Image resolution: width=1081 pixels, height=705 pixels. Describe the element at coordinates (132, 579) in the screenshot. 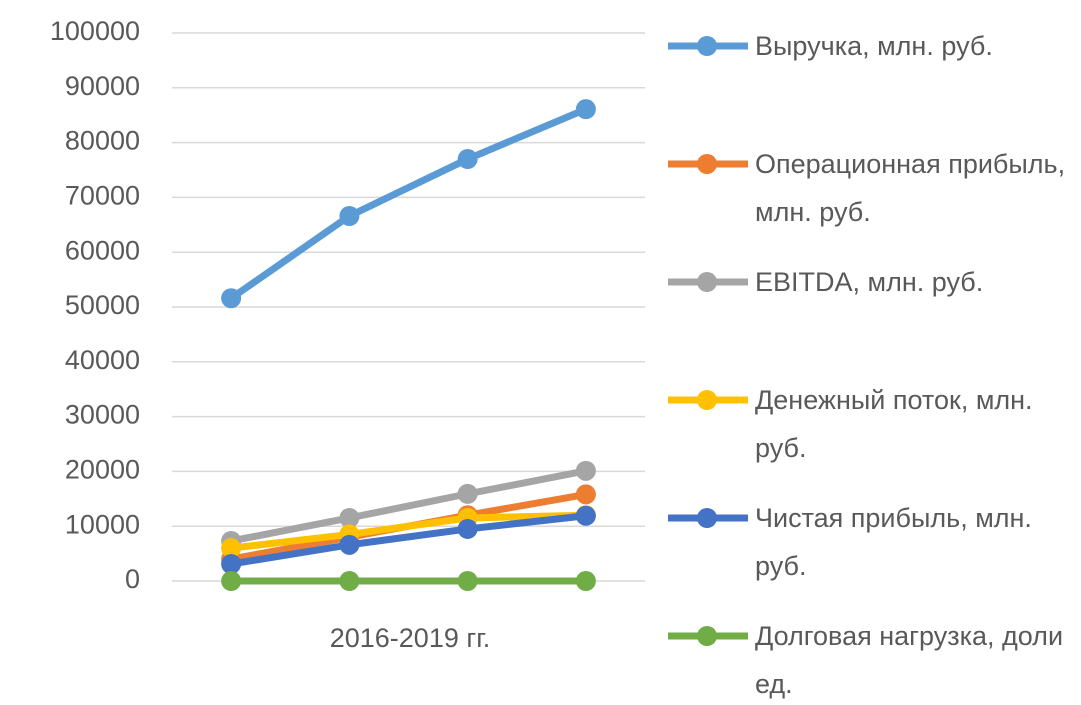

I see `y-tick-label: 0` at that location.